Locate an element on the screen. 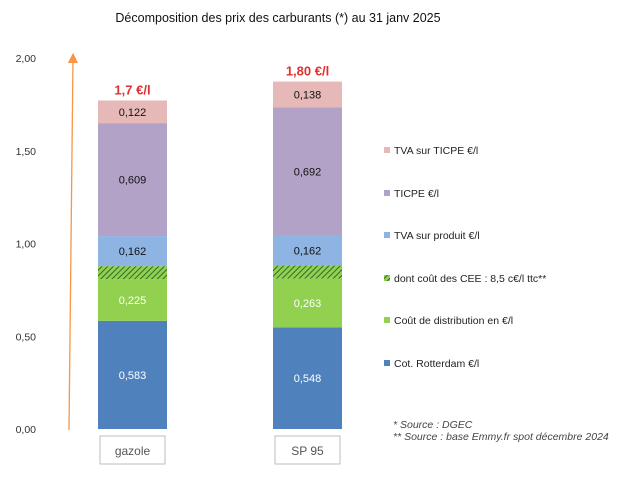 This screenshot has width=638, height=494. legend-label: TICPE €/l is located at coordinates (416, 194).